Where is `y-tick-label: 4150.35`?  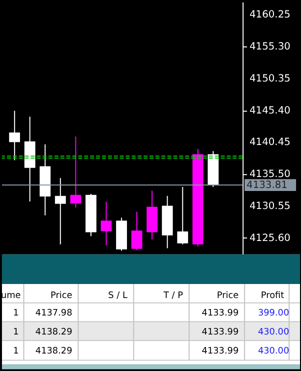
y-tick-label: 4150.35 is located at coordinates (270, 78).